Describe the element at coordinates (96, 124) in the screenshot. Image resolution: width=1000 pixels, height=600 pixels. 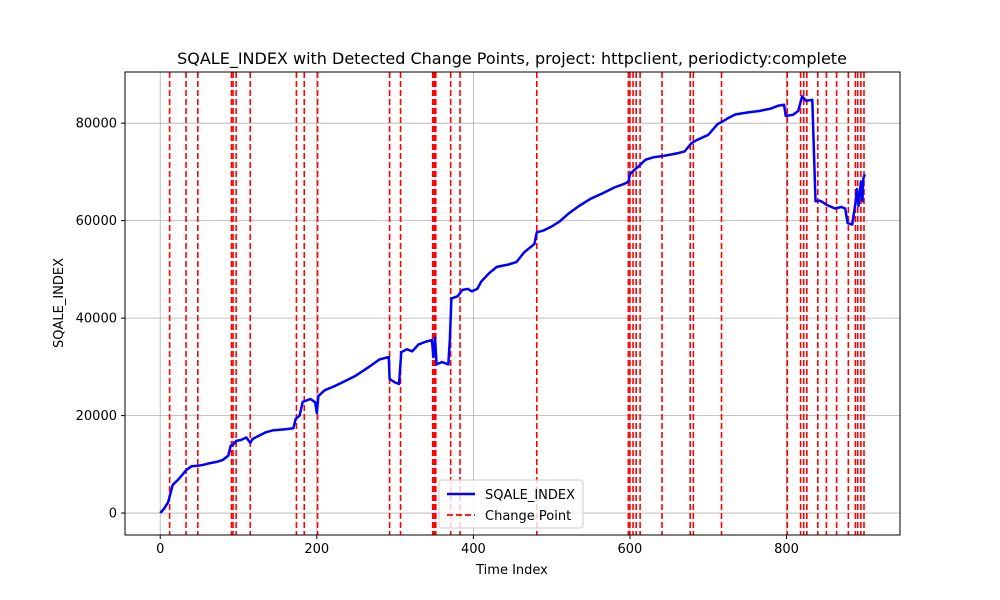
I see `y-tick-label: 80000` at that location.